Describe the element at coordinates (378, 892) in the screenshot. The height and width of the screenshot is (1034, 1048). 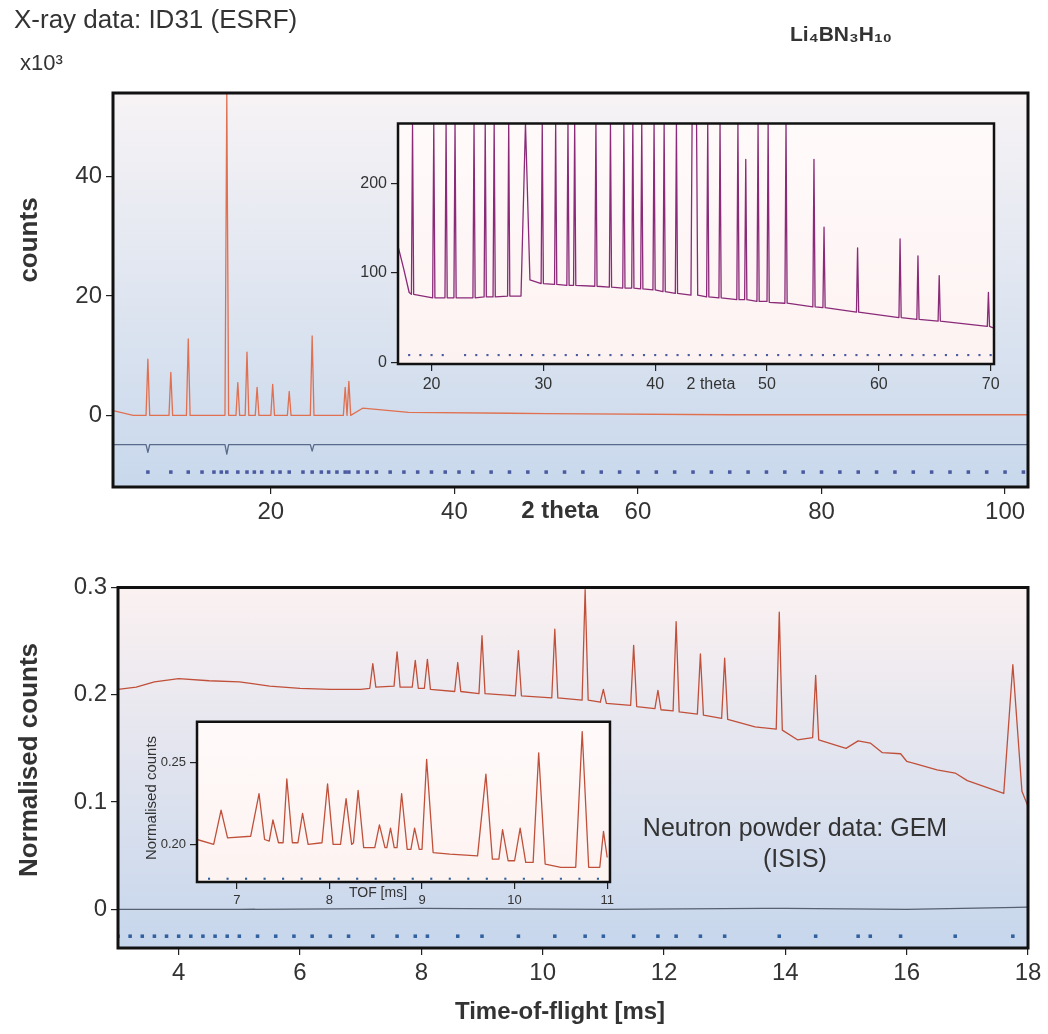
I see `x-axis-title: TOF [ms]` at that location.